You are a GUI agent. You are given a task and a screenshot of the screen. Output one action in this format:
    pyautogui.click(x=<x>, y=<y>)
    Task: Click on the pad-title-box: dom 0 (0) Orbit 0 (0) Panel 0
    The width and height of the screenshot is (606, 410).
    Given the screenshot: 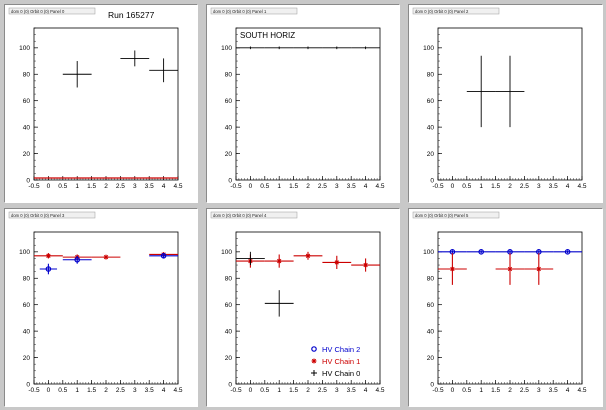 What is the action you would take?
    pyautogui.click(x=52, y=11)
    